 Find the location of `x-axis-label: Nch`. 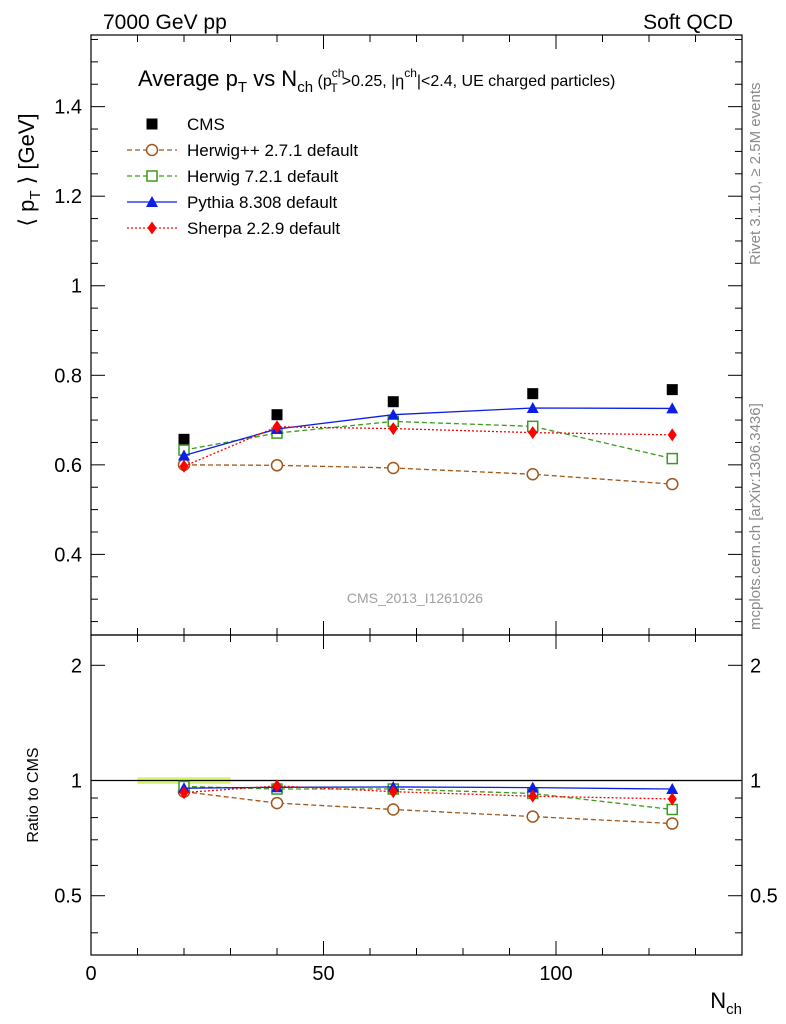

x-axis-label: Nch is located at coordinates (726, 1003).